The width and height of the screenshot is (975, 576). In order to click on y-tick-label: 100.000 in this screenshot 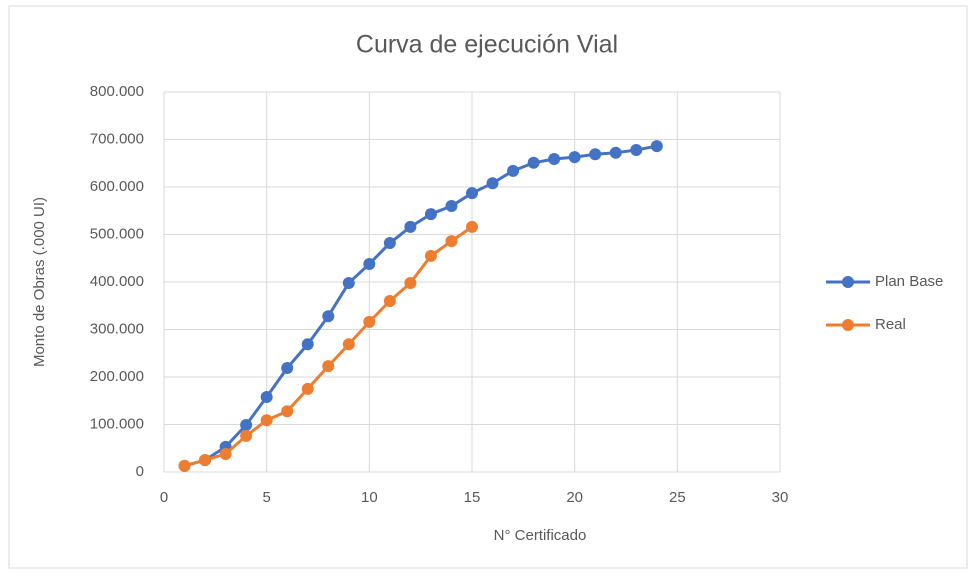, I will do `click(117, 423)`.